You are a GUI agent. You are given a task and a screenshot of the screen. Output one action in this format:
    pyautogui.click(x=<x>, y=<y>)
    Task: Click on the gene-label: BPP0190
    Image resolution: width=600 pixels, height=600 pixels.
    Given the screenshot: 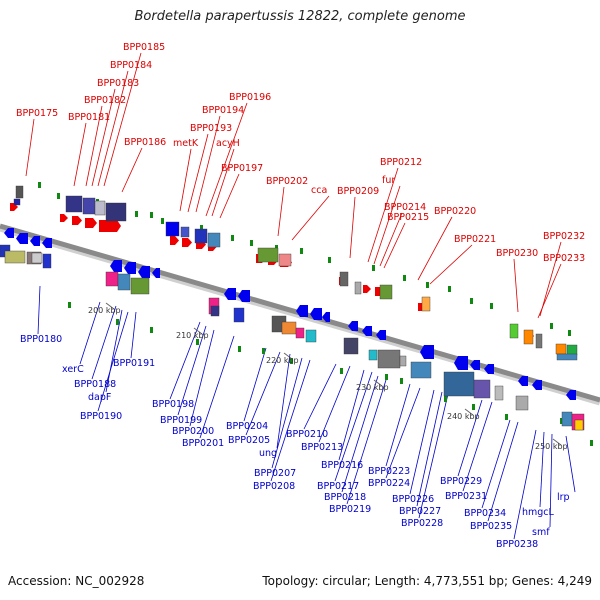 What is the action you would take?
    pyautogui.click(x=101, y=416)
    